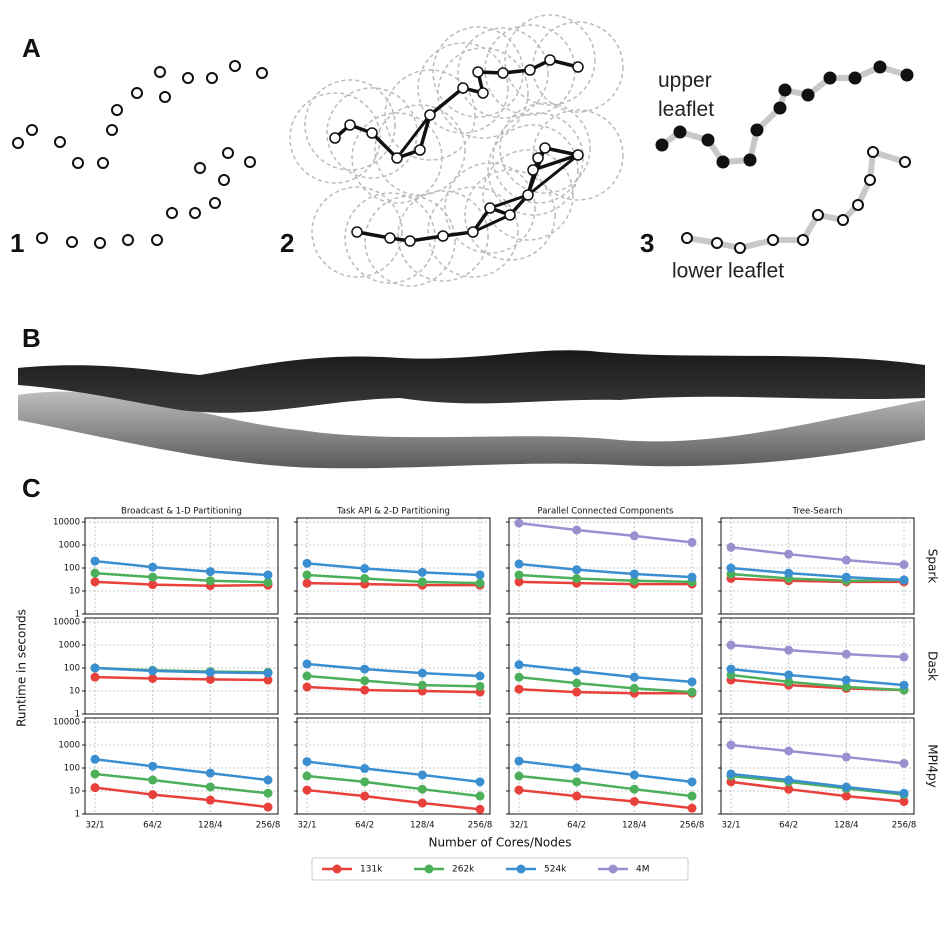  I want to click on row-label: Dask, so click(933, 666).